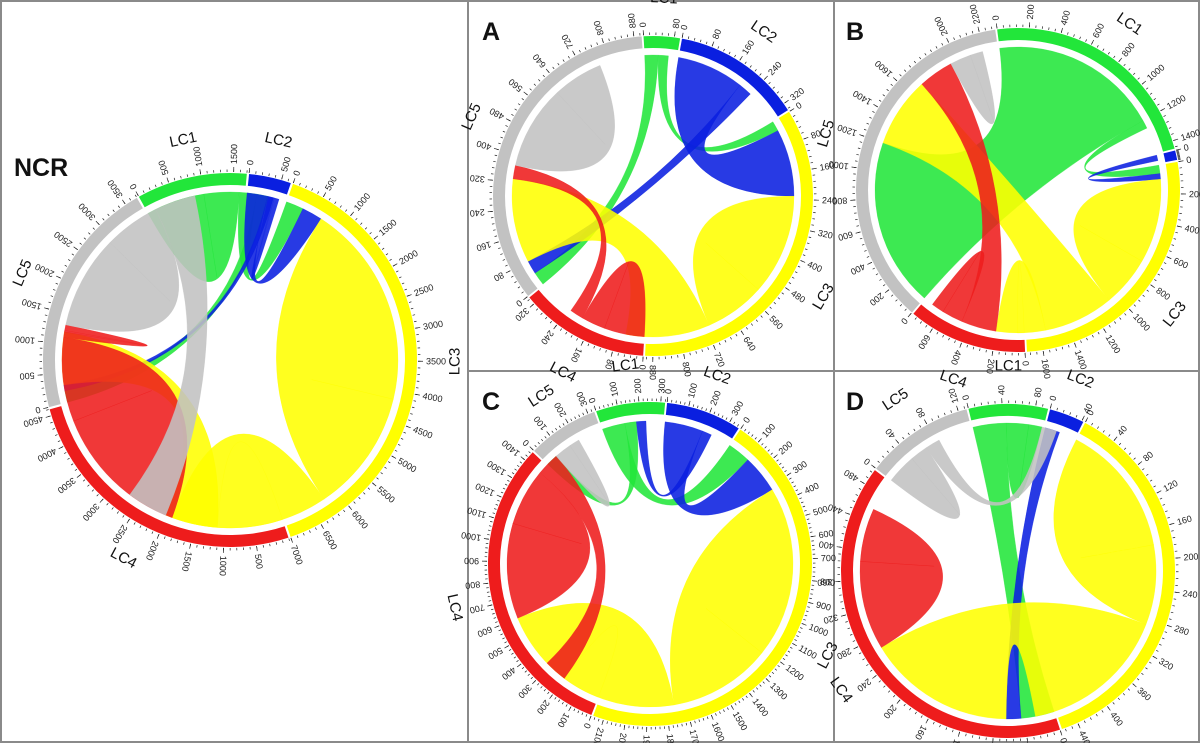 This screenshot has width=1200, height=743. What do you see at coordinates (519, 303) in the screenshot?
I see `tick-label-a-lc5: 0` at bounding box center [519, 303].